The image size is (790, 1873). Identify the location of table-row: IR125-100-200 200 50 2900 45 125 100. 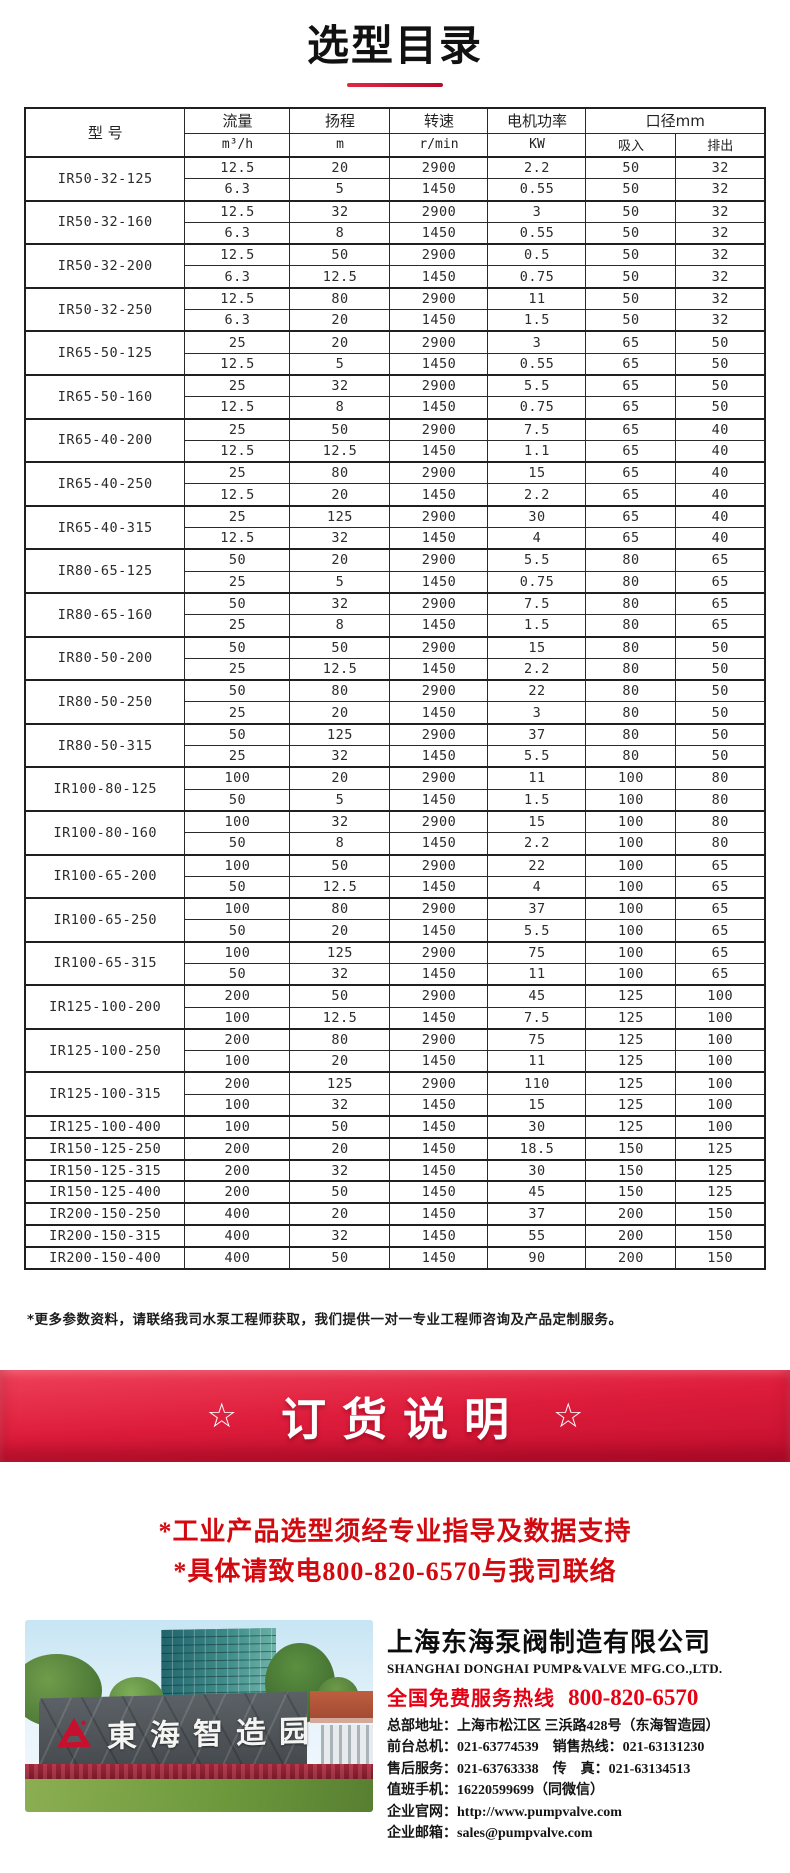
(395, 1007).